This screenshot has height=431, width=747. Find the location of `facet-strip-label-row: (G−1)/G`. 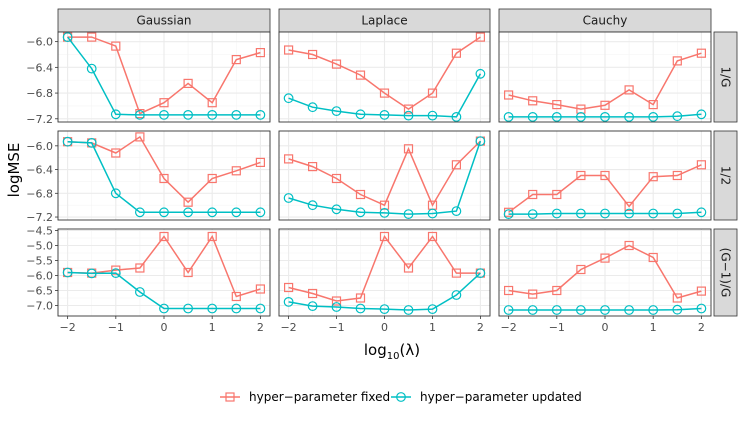

facet-strip-label-row: (G−1)/G is located at coordinates (726, 273).